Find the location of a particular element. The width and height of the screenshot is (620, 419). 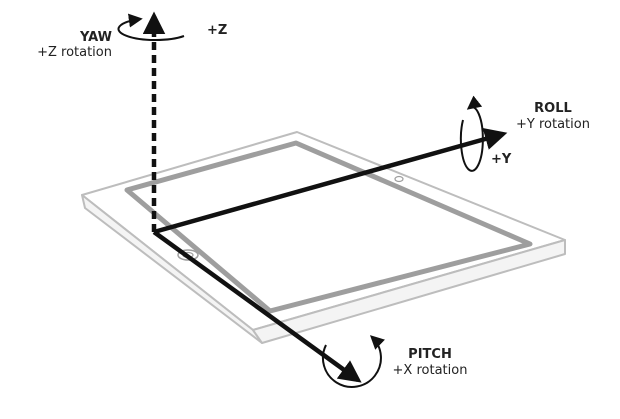

roll-rotation-arrow-icon is located at coordinates (471, 133).